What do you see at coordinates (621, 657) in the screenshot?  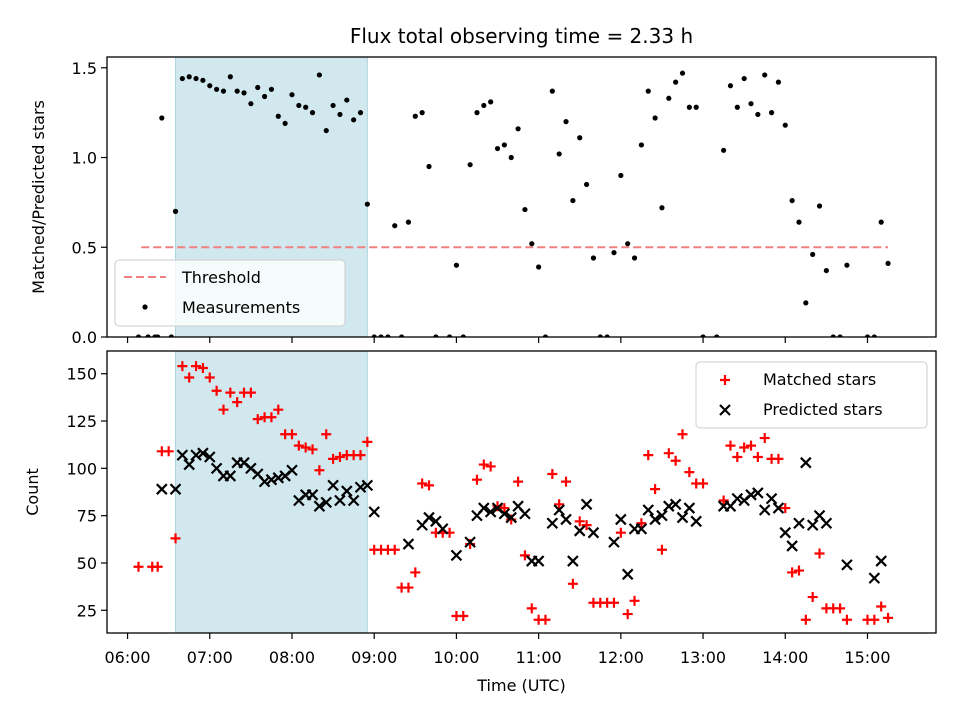 I see `x-tick-label: 12:00` at bounding box center [621, 657].